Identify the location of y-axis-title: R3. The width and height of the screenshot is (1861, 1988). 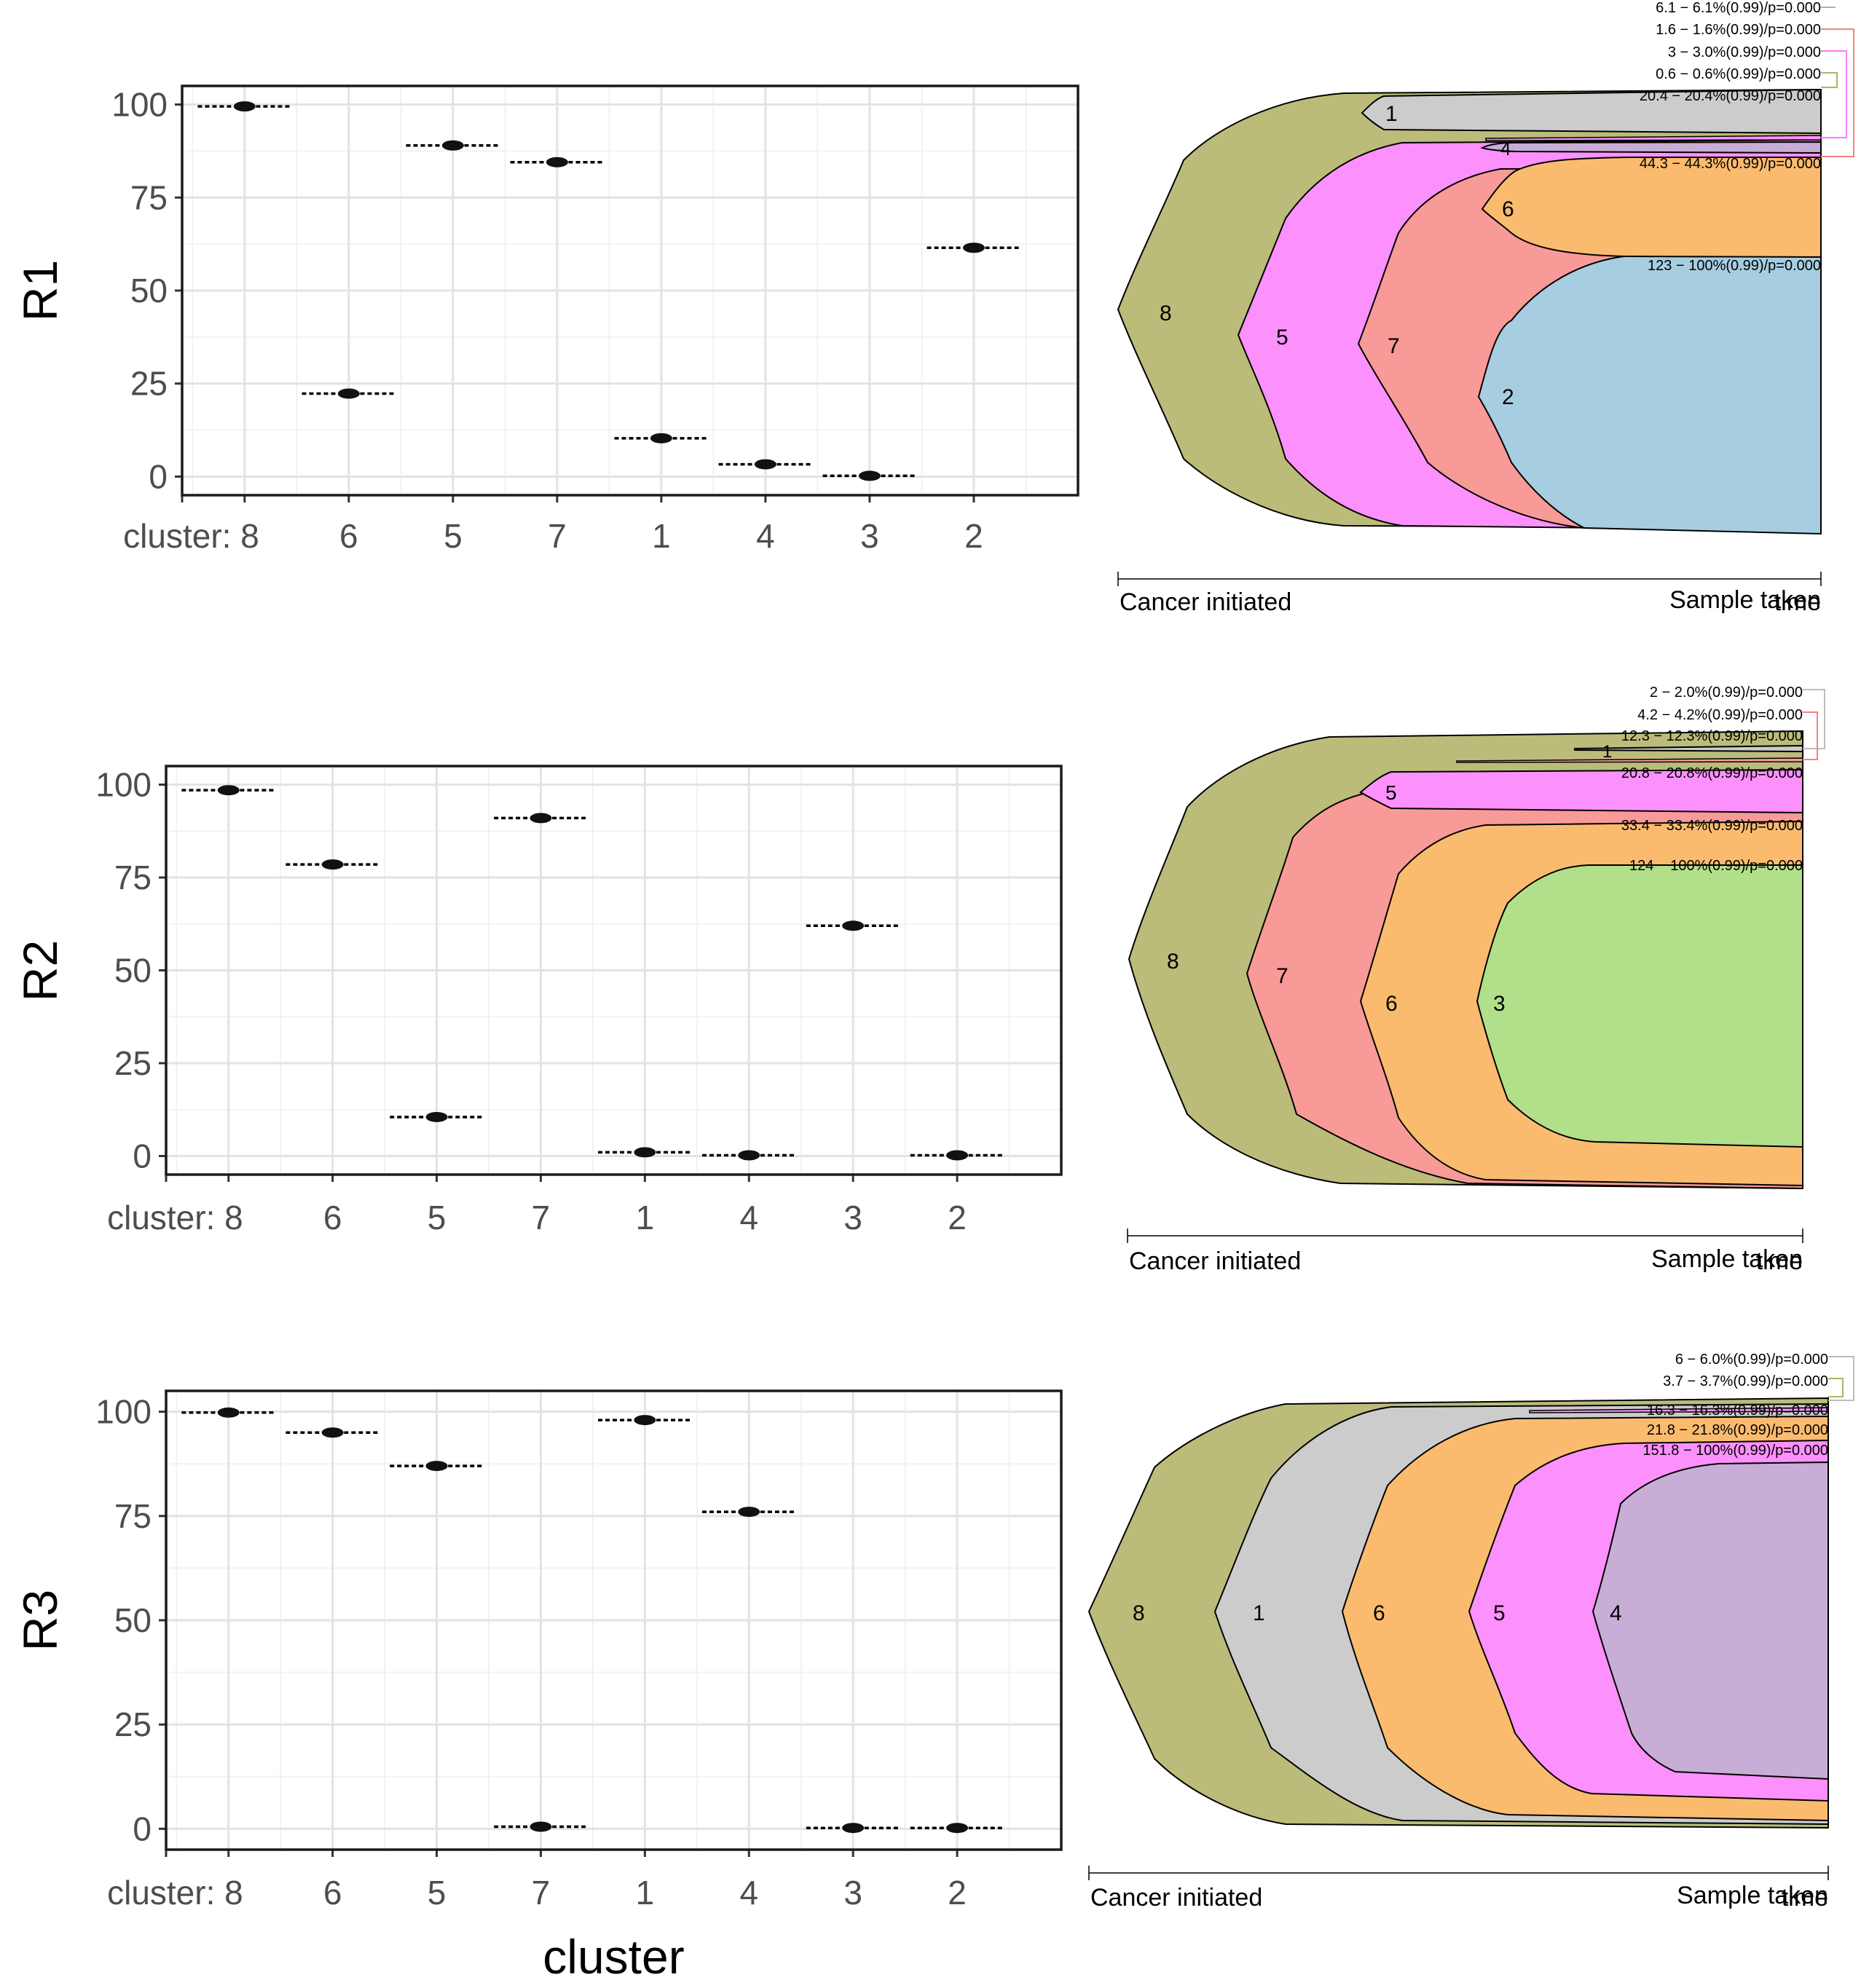
(40, 1620).